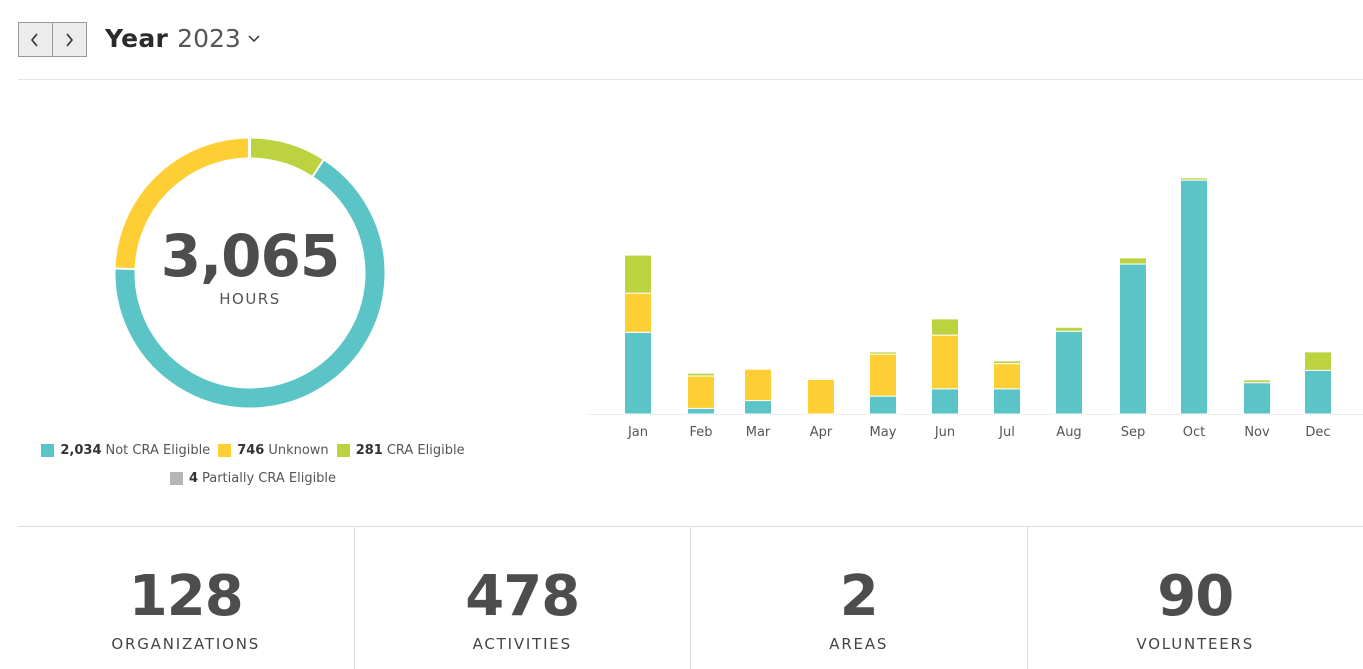 The height and width of the screenshot is (669, 1363). I want to click on bar-oct-cra-eligible, so click(1194, 179).